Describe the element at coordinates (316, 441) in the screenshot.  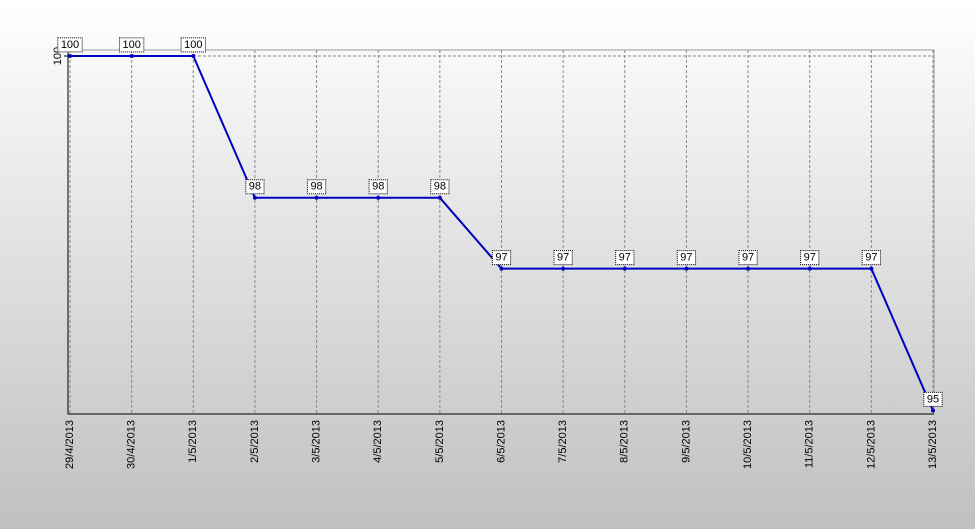
I see `x-tick-label: 3/5/2013` at that location.